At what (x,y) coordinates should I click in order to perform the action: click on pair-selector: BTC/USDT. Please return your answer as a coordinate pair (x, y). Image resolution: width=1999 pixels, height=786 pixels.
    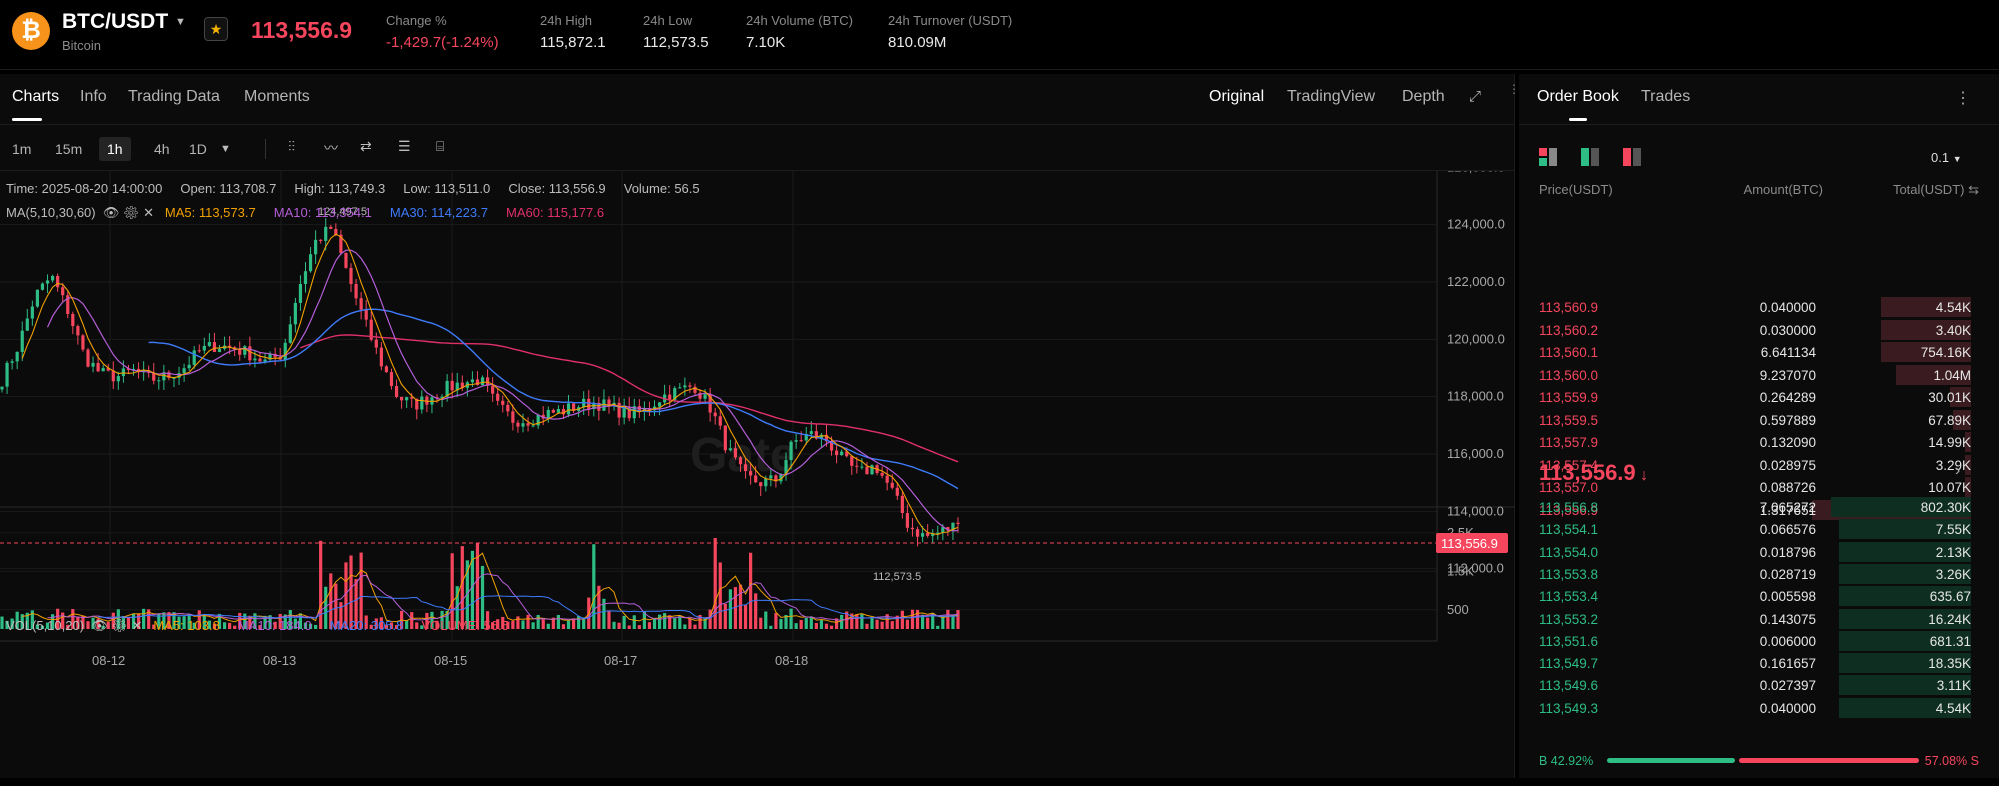
    Looking at the image, I should click on (115, 21).